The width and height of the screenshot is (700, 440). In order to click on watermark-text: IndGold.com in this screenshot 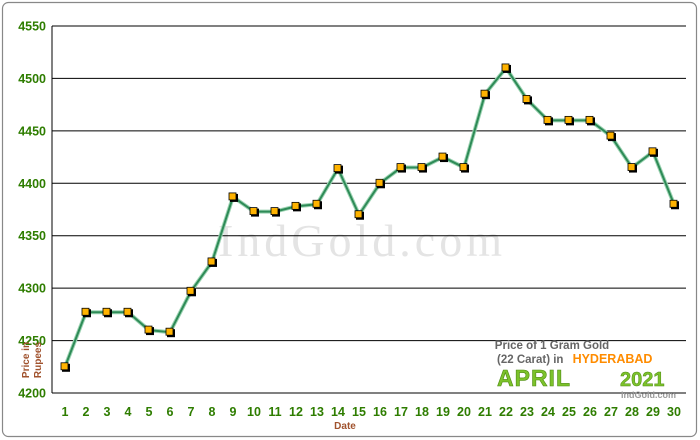, I will do `click(362, 240)`.